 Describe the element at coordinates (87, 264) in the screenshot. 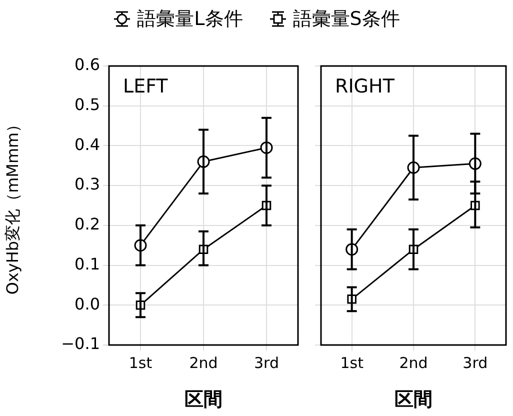

I see `y-tick-label: 0.1` at that location.